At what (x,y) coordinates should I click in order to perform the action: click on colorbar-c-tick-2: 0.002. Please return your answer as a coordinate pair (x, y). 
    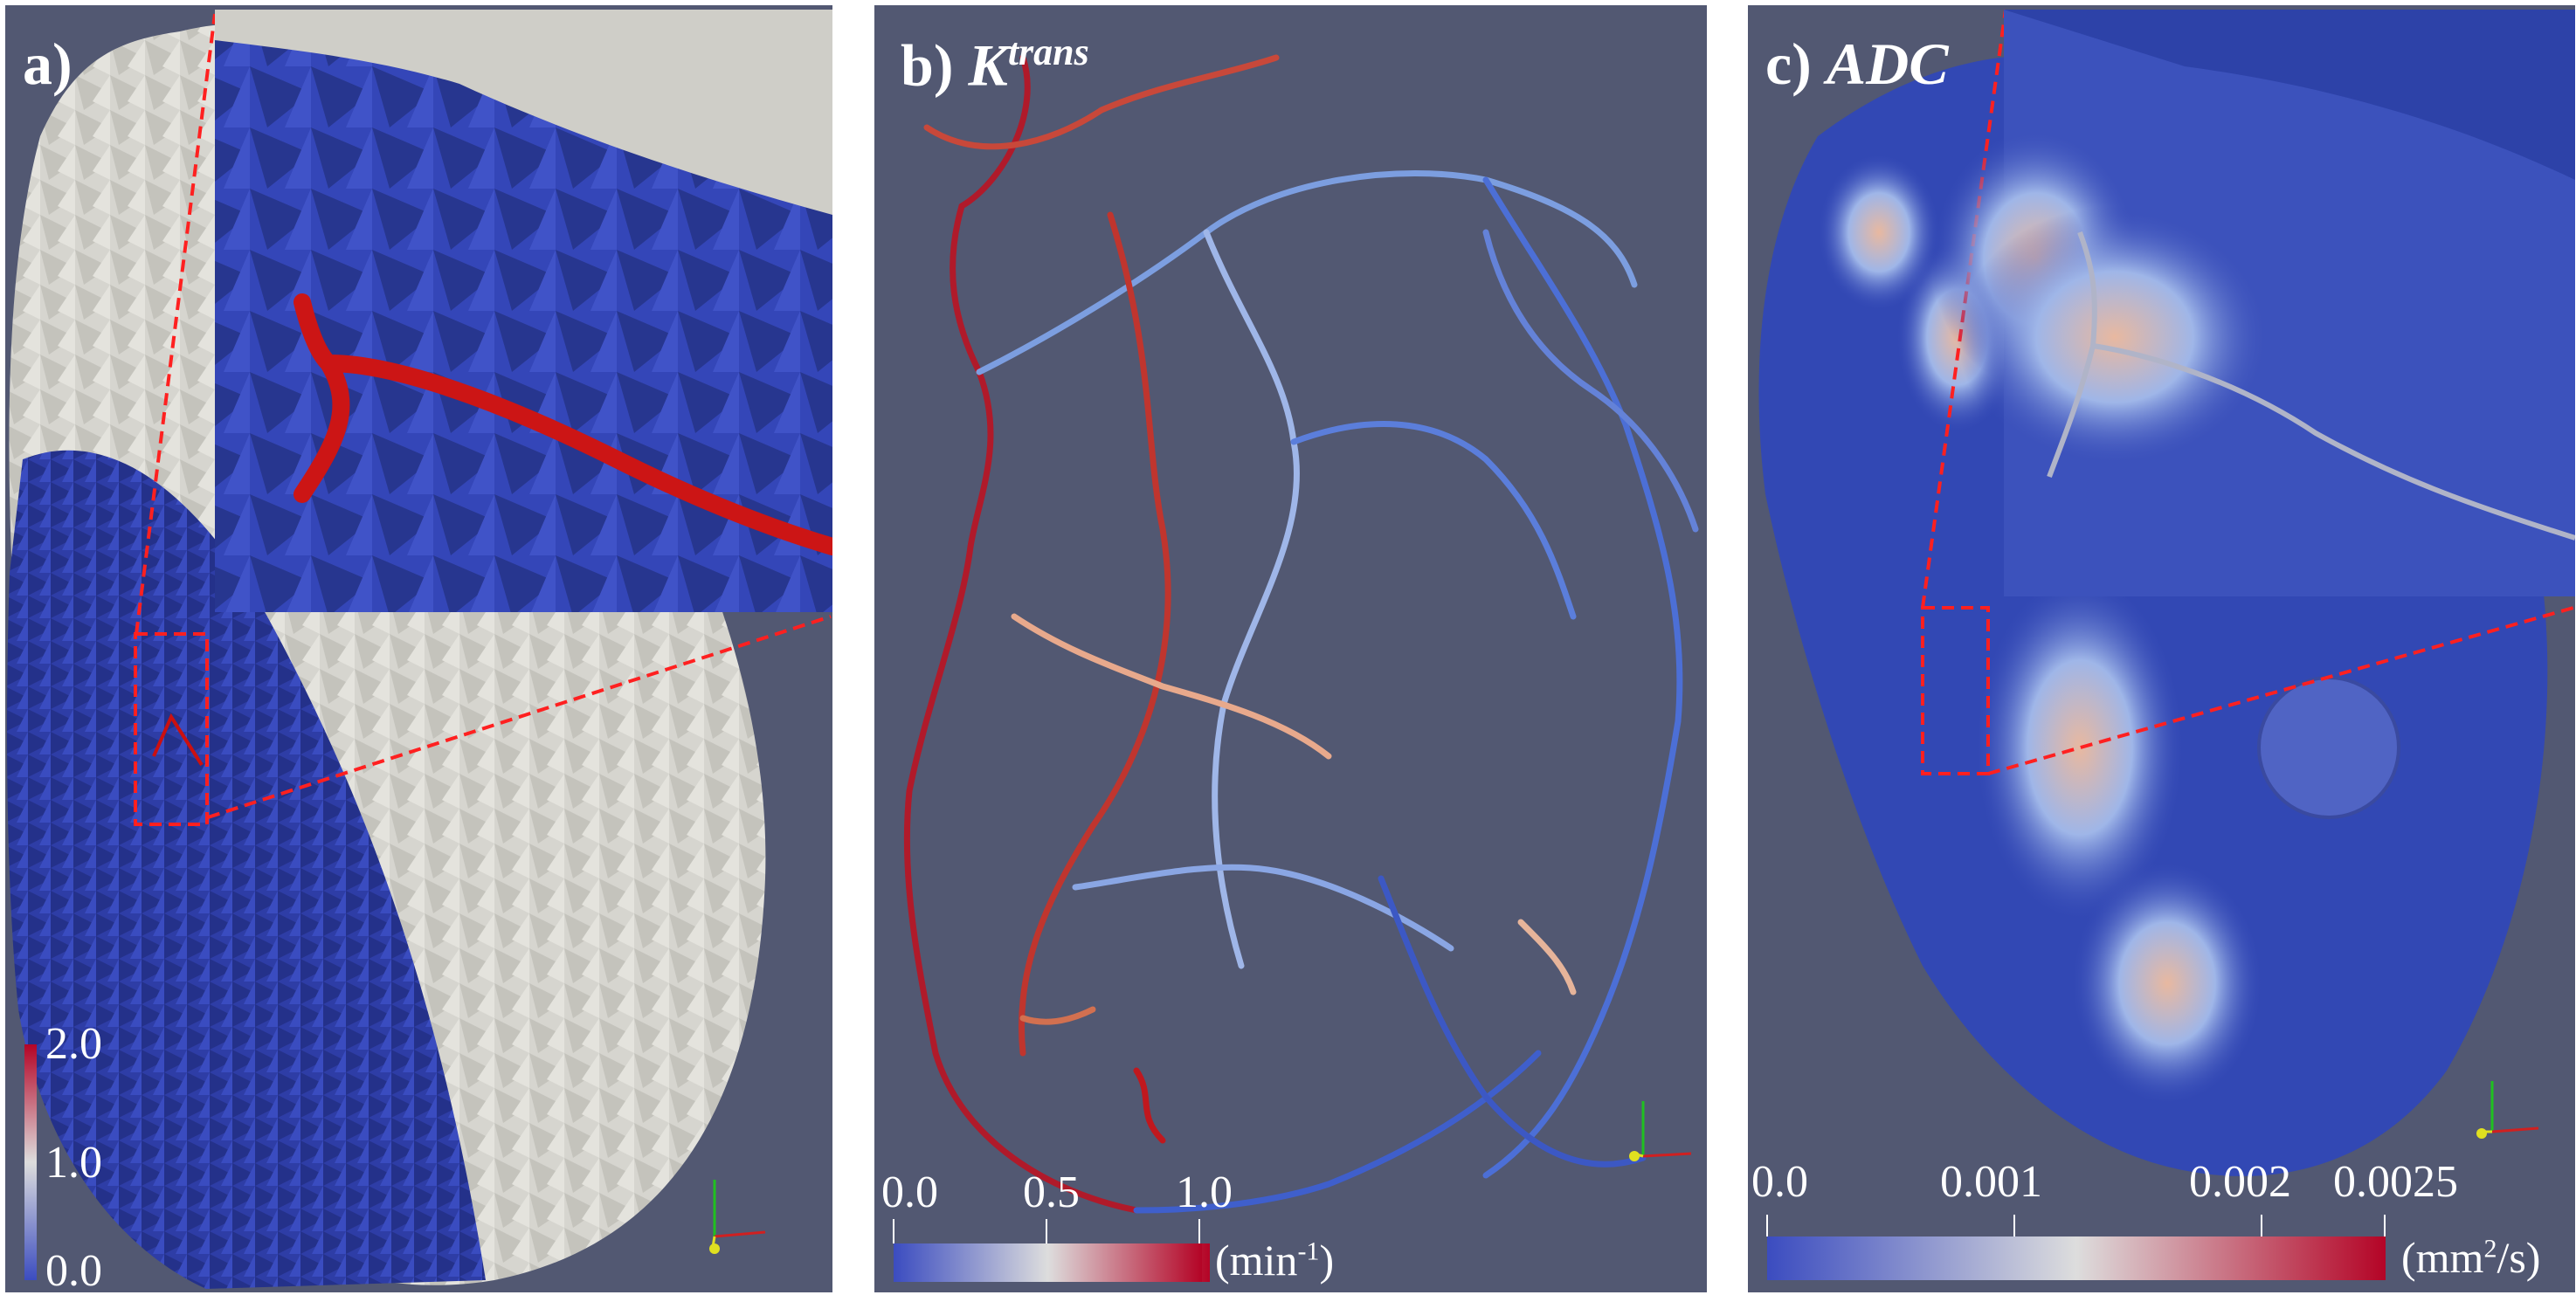
    Looking at the image, I should click on (2240, 1182).